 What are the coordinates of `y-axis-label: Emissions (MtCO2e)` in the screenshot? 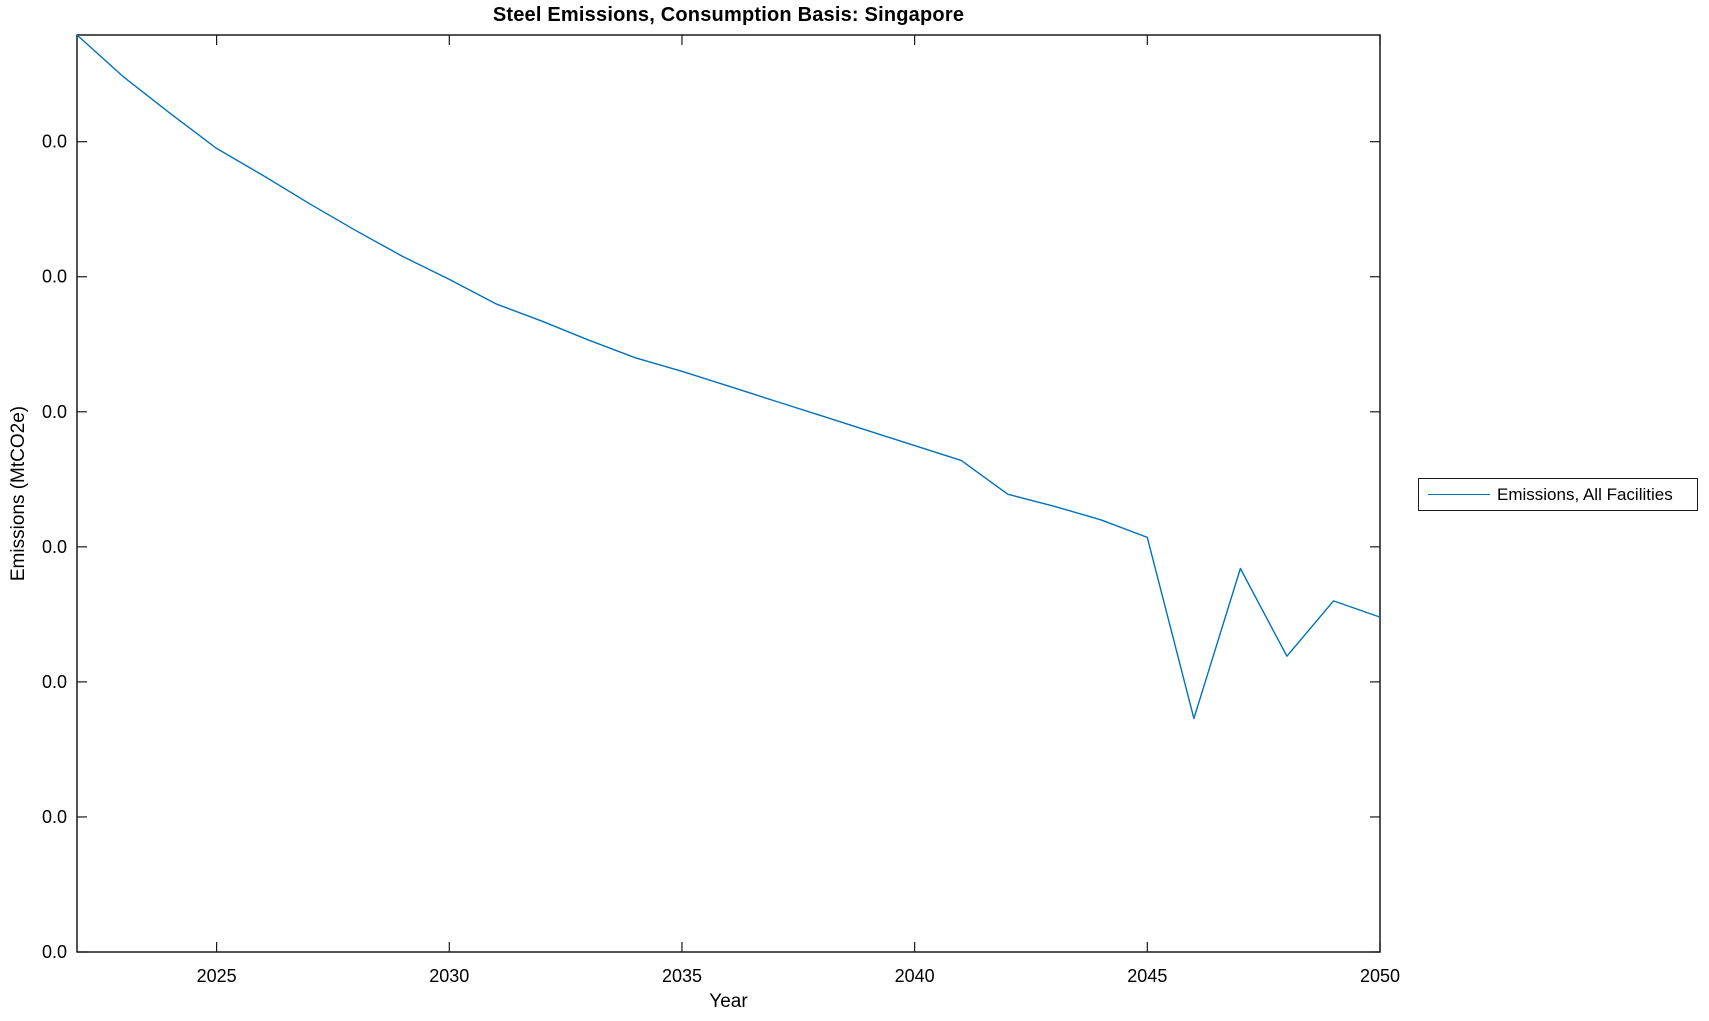 It's located at (18, 493).